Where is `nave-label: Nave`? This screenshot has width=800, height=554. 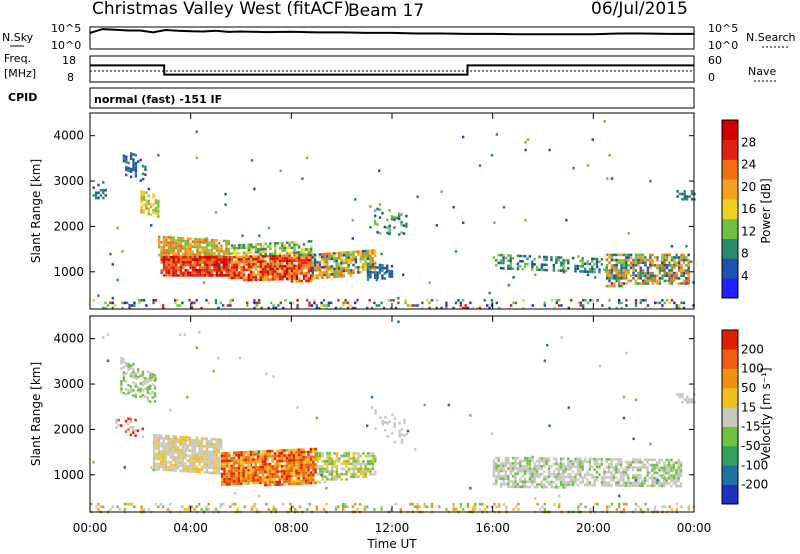
nave-label: Nave is located at coordinates (762, 71).